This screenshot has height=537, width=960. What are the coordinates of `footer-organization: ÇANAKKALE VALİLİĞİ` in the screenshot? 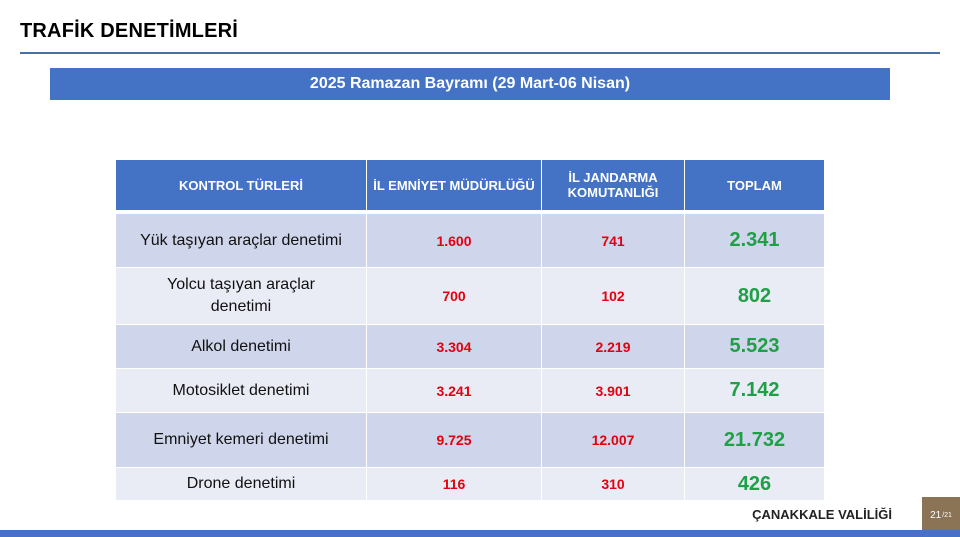 It's located at (822, 514).